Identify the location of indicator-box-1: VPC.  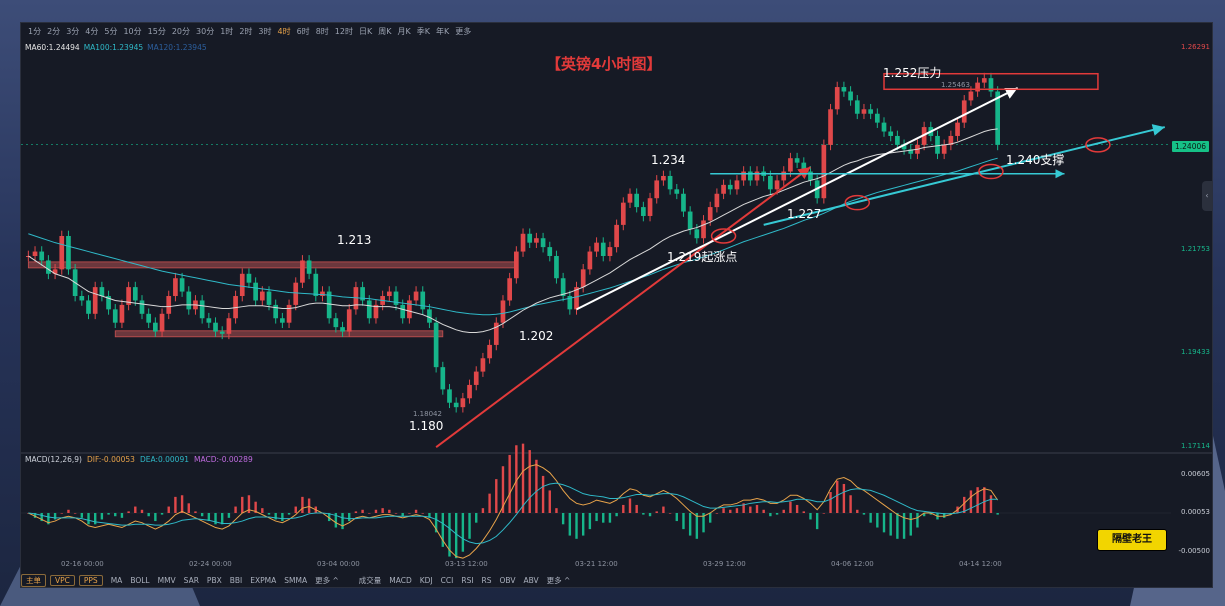
(62, 580).